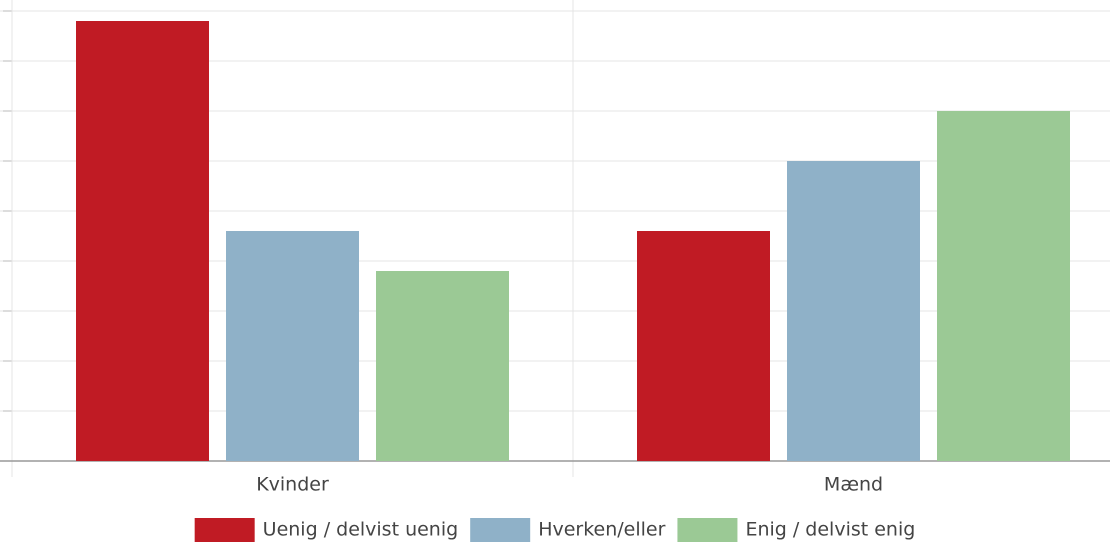  I want to click on x-tick-label: Mænd, so click(853, 485).